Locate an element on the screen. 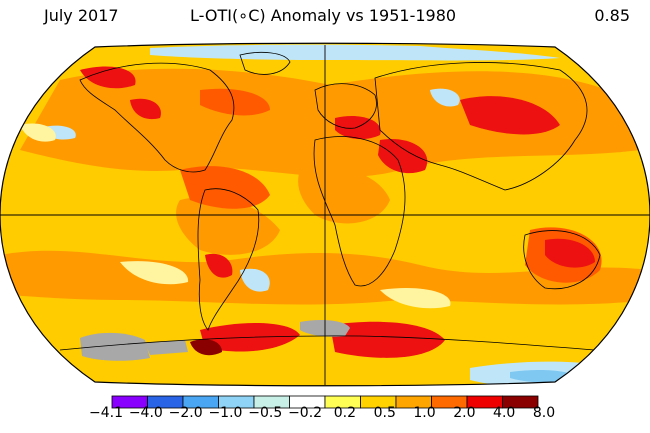  legend-tick-label: 0.5 is located at coordinates (384, 413).